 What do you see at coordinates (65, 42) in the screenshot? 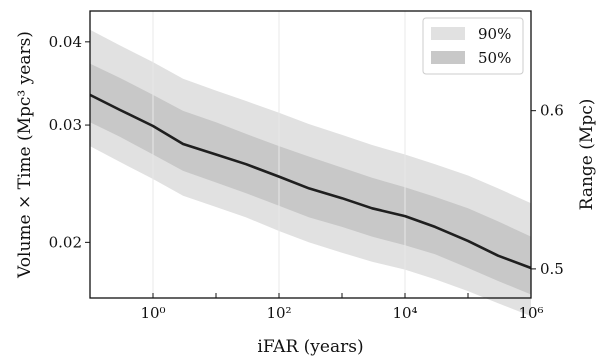
I see `y-tick-label: 0.04` at bounding box center [65, 42].